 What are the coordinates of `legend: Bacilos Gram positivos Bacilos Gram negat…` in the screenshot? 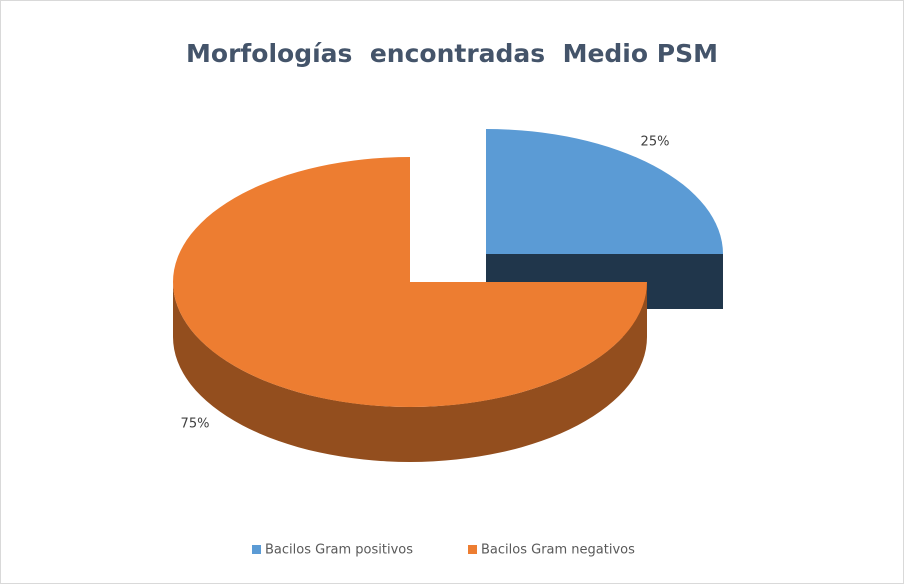 It's located at (443, 550).